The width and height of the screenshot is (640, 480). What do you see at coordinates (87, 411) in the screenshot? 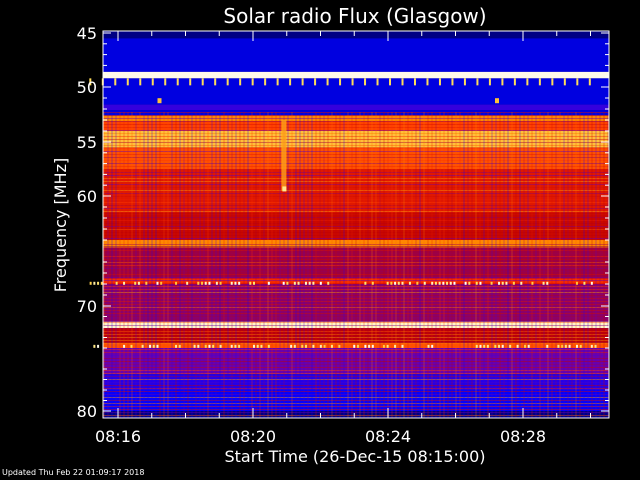
I see `y-tick-label: 80` at bounding box center [87, 411].